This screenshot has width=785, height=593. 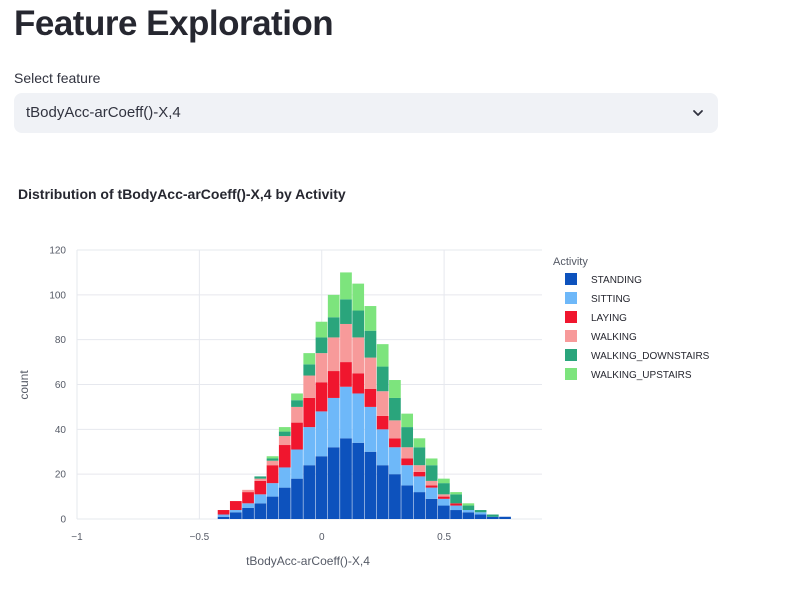 I want to click on legend-entry: WALKING, so click(x=614, y=337).